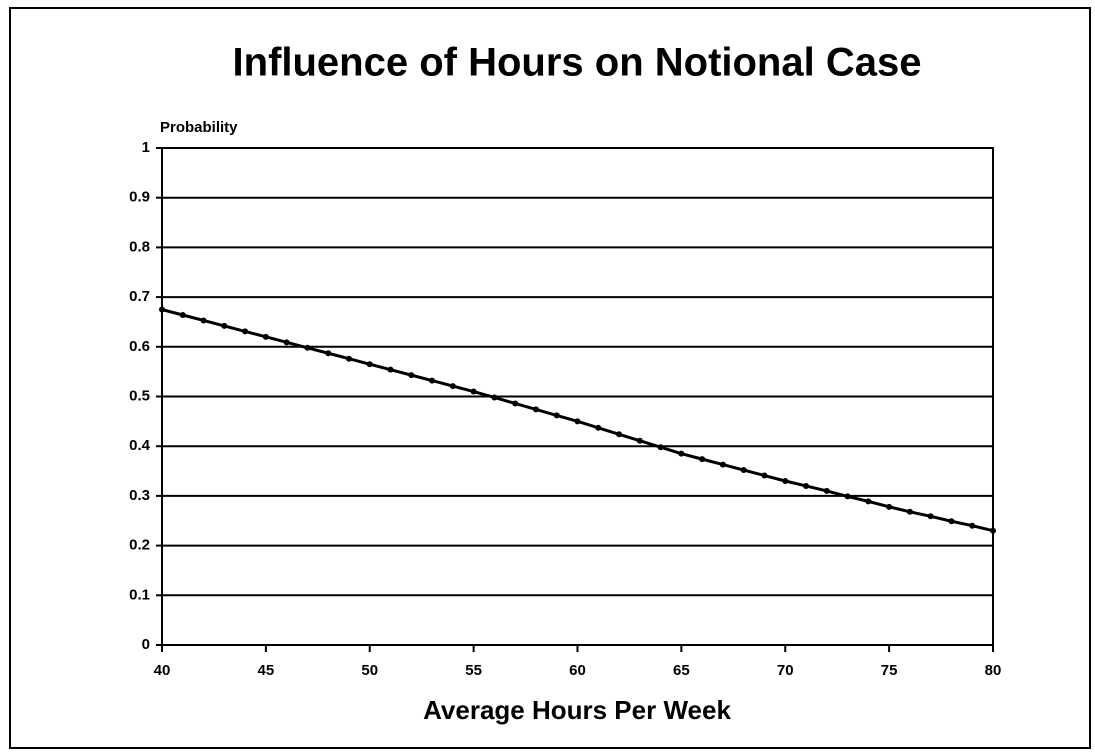  I want to click on x-axis-label: Average Hours Per Week, so click(577, 710).